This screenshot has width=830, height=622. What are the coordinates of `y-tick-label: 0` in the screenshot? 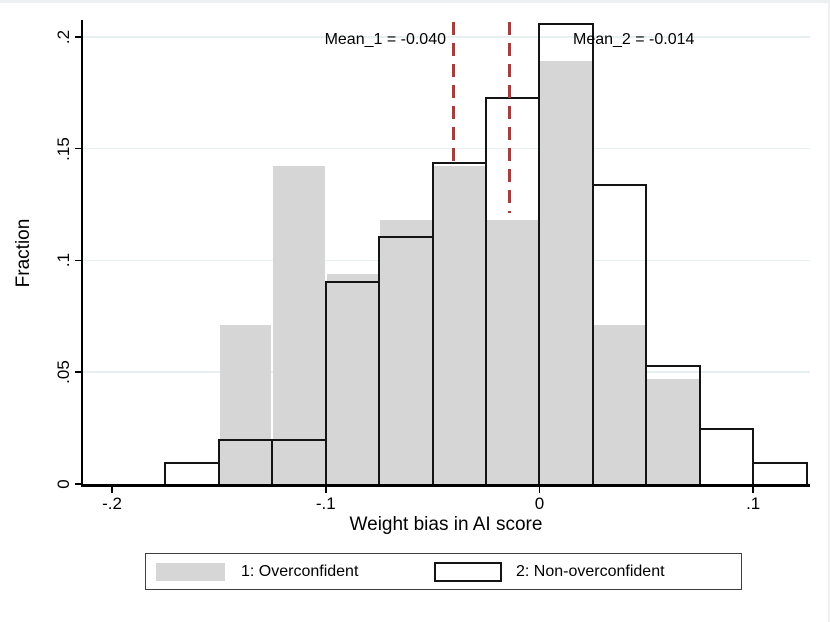 It's located at (63, 484).